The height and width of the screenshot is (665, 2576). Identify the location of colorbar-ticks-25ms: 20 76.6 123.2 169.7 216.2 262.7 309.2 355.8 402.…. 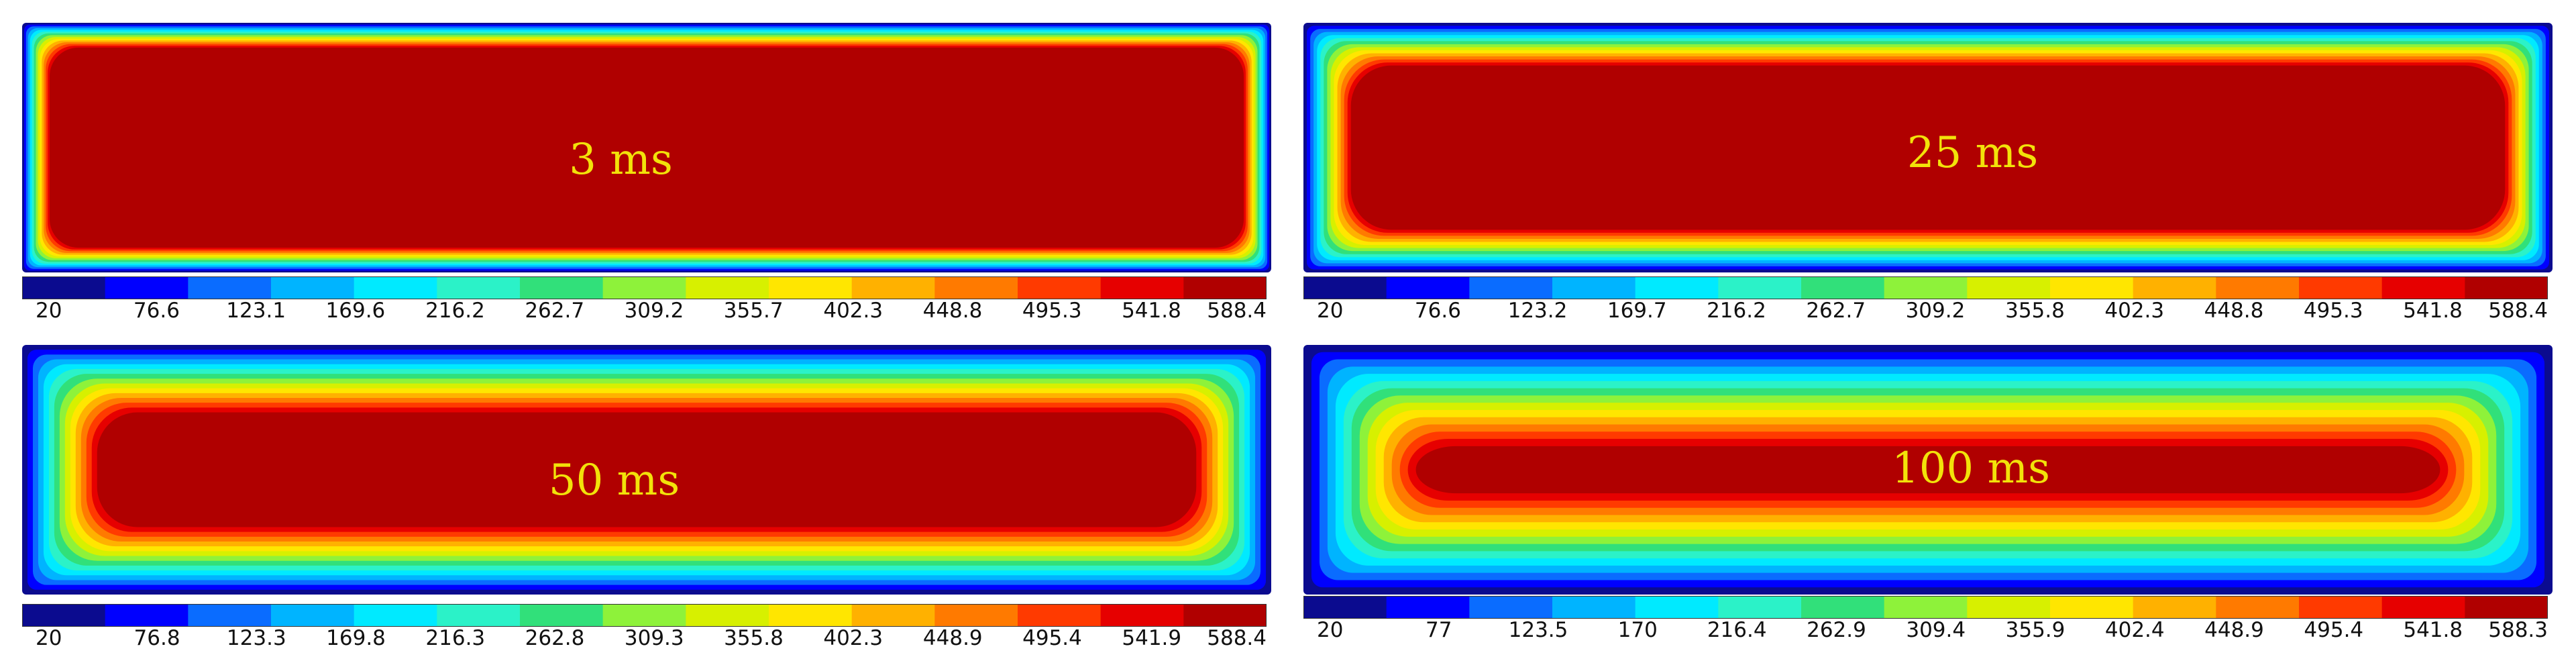
(1928, 313).